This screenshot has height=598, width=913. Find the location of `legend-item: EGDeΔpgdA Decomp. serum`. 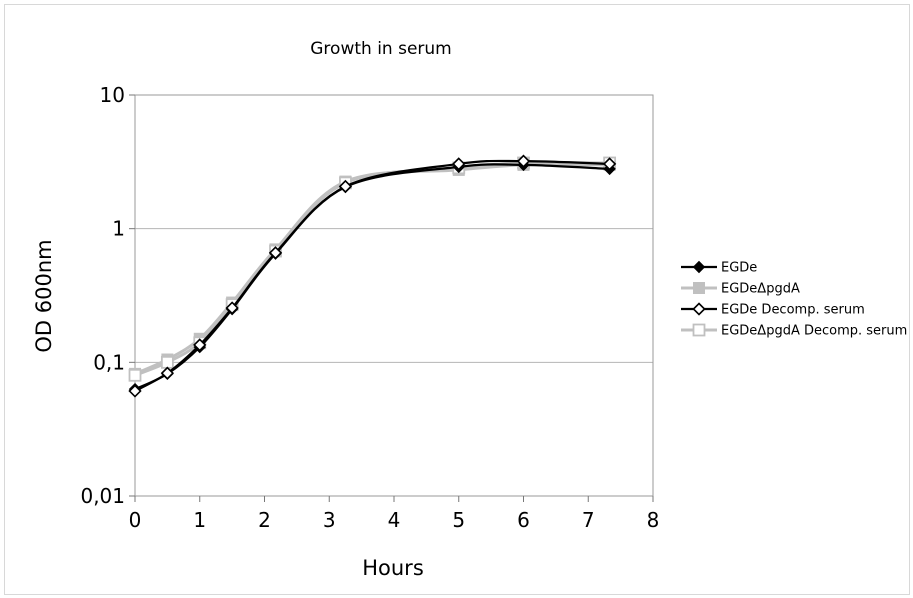

legend-item: EGDeΔpgdA Decomp. serum is located at coordinates (794, 331).